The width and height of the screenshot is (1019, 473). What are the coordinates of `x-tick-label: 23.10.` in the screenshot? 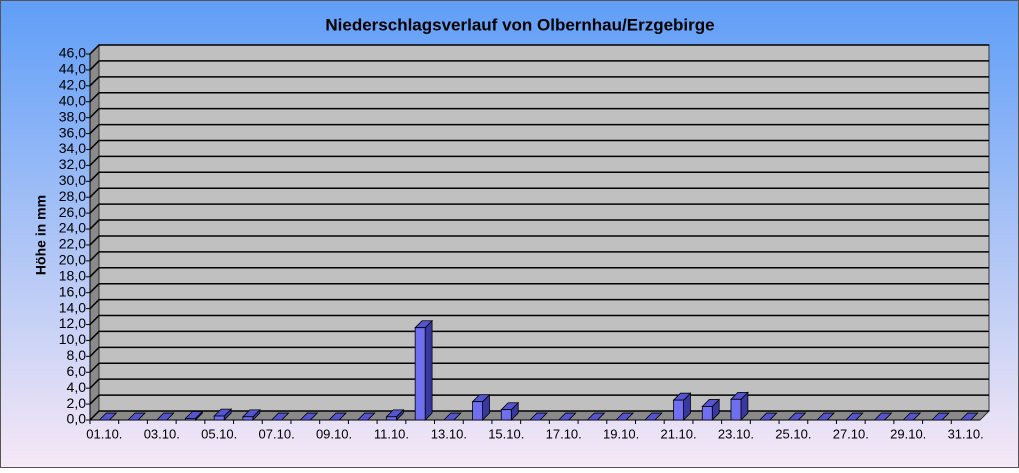 It's located at (736, 433).